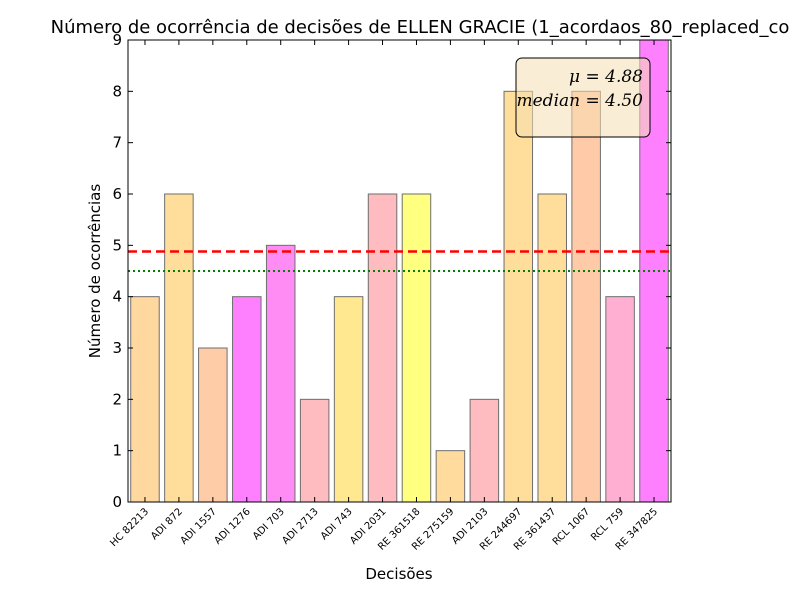 This screenshot has width=800, height=600. I want to click on stats-box: μ = 4.88 median = 4.50, so click(583, 97).